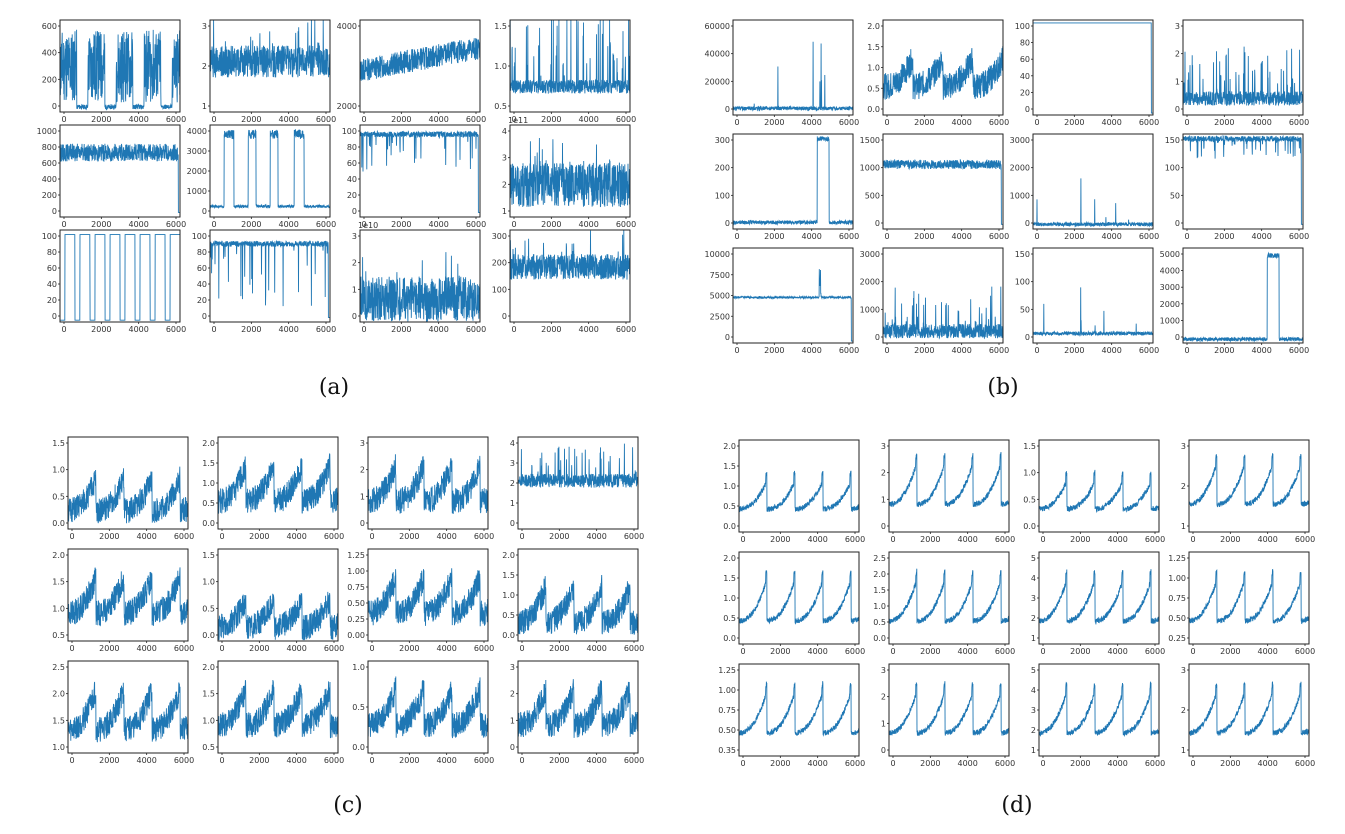  Describe the element at coordinates (111, 176) in the screenshot. I see `subplot-a-5: 0 200 400 600 800 1000 0 2000 4000 6000` at that location.